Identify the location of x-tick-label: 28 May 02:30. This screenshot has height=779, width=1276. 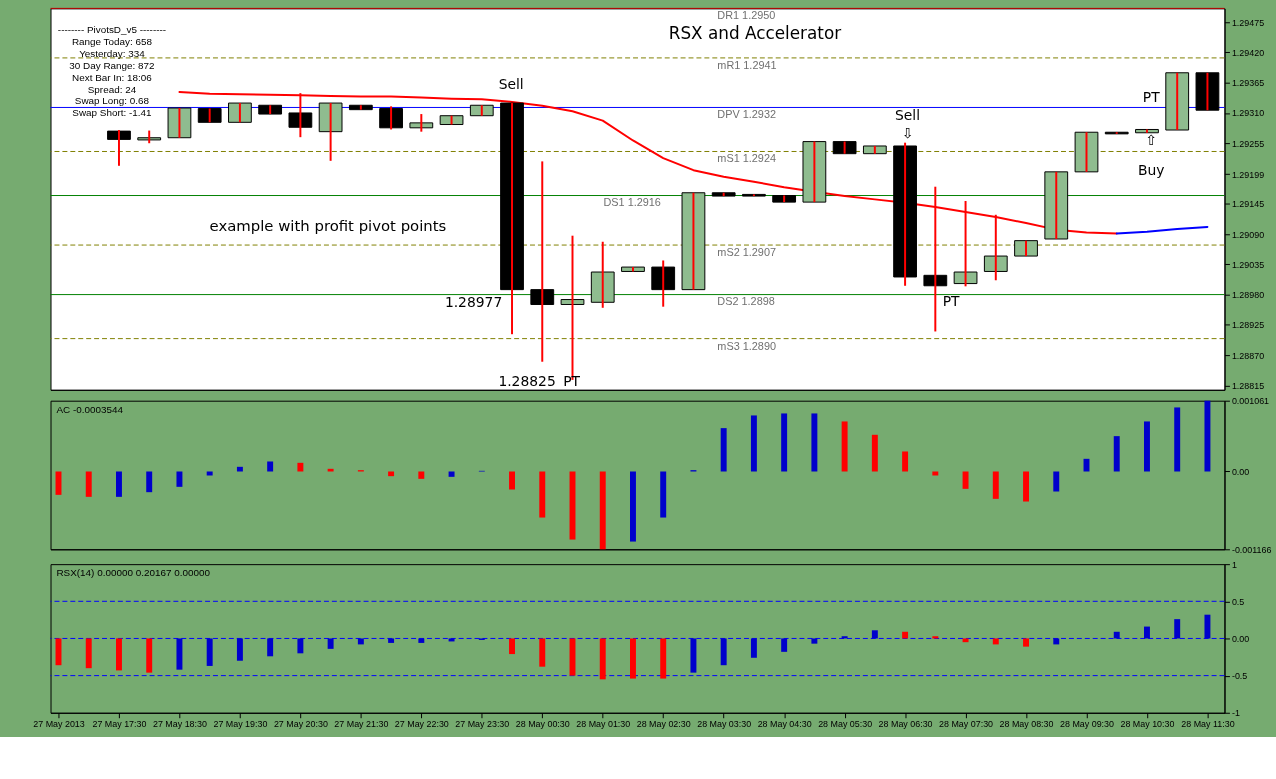
(663, 724).